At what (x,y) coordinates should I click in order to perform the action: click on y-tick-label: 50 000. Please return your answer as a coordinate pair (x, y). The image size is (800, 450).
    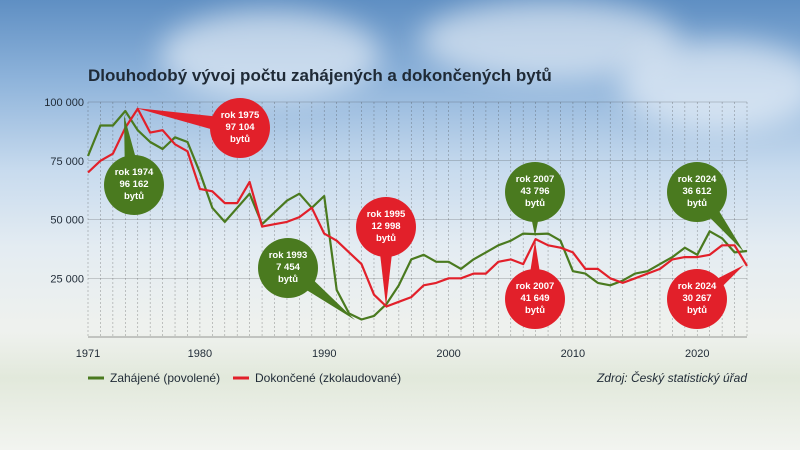
    Looking at the image, I should click on (67, 221).